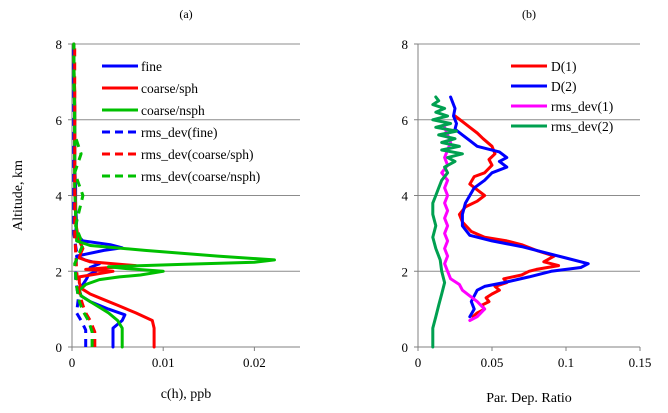 This screenshot has height=413, width=668. Describe the element at coordinates (200, 176) in the screenshot. I see `legend-label: rms_dev(coarse/nsph)` at that location.